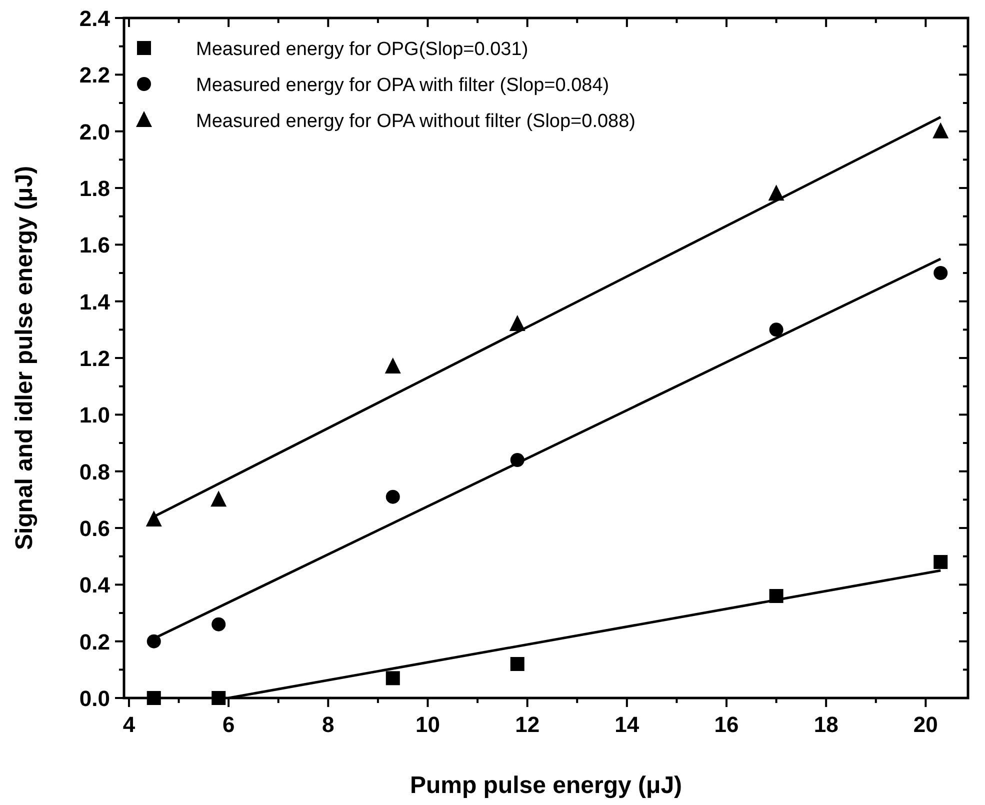 The image size is (985, 805). Describe the element at coordinates (94, 75) in the screenshot. I see `y-tick-label: 2.2` at that location.